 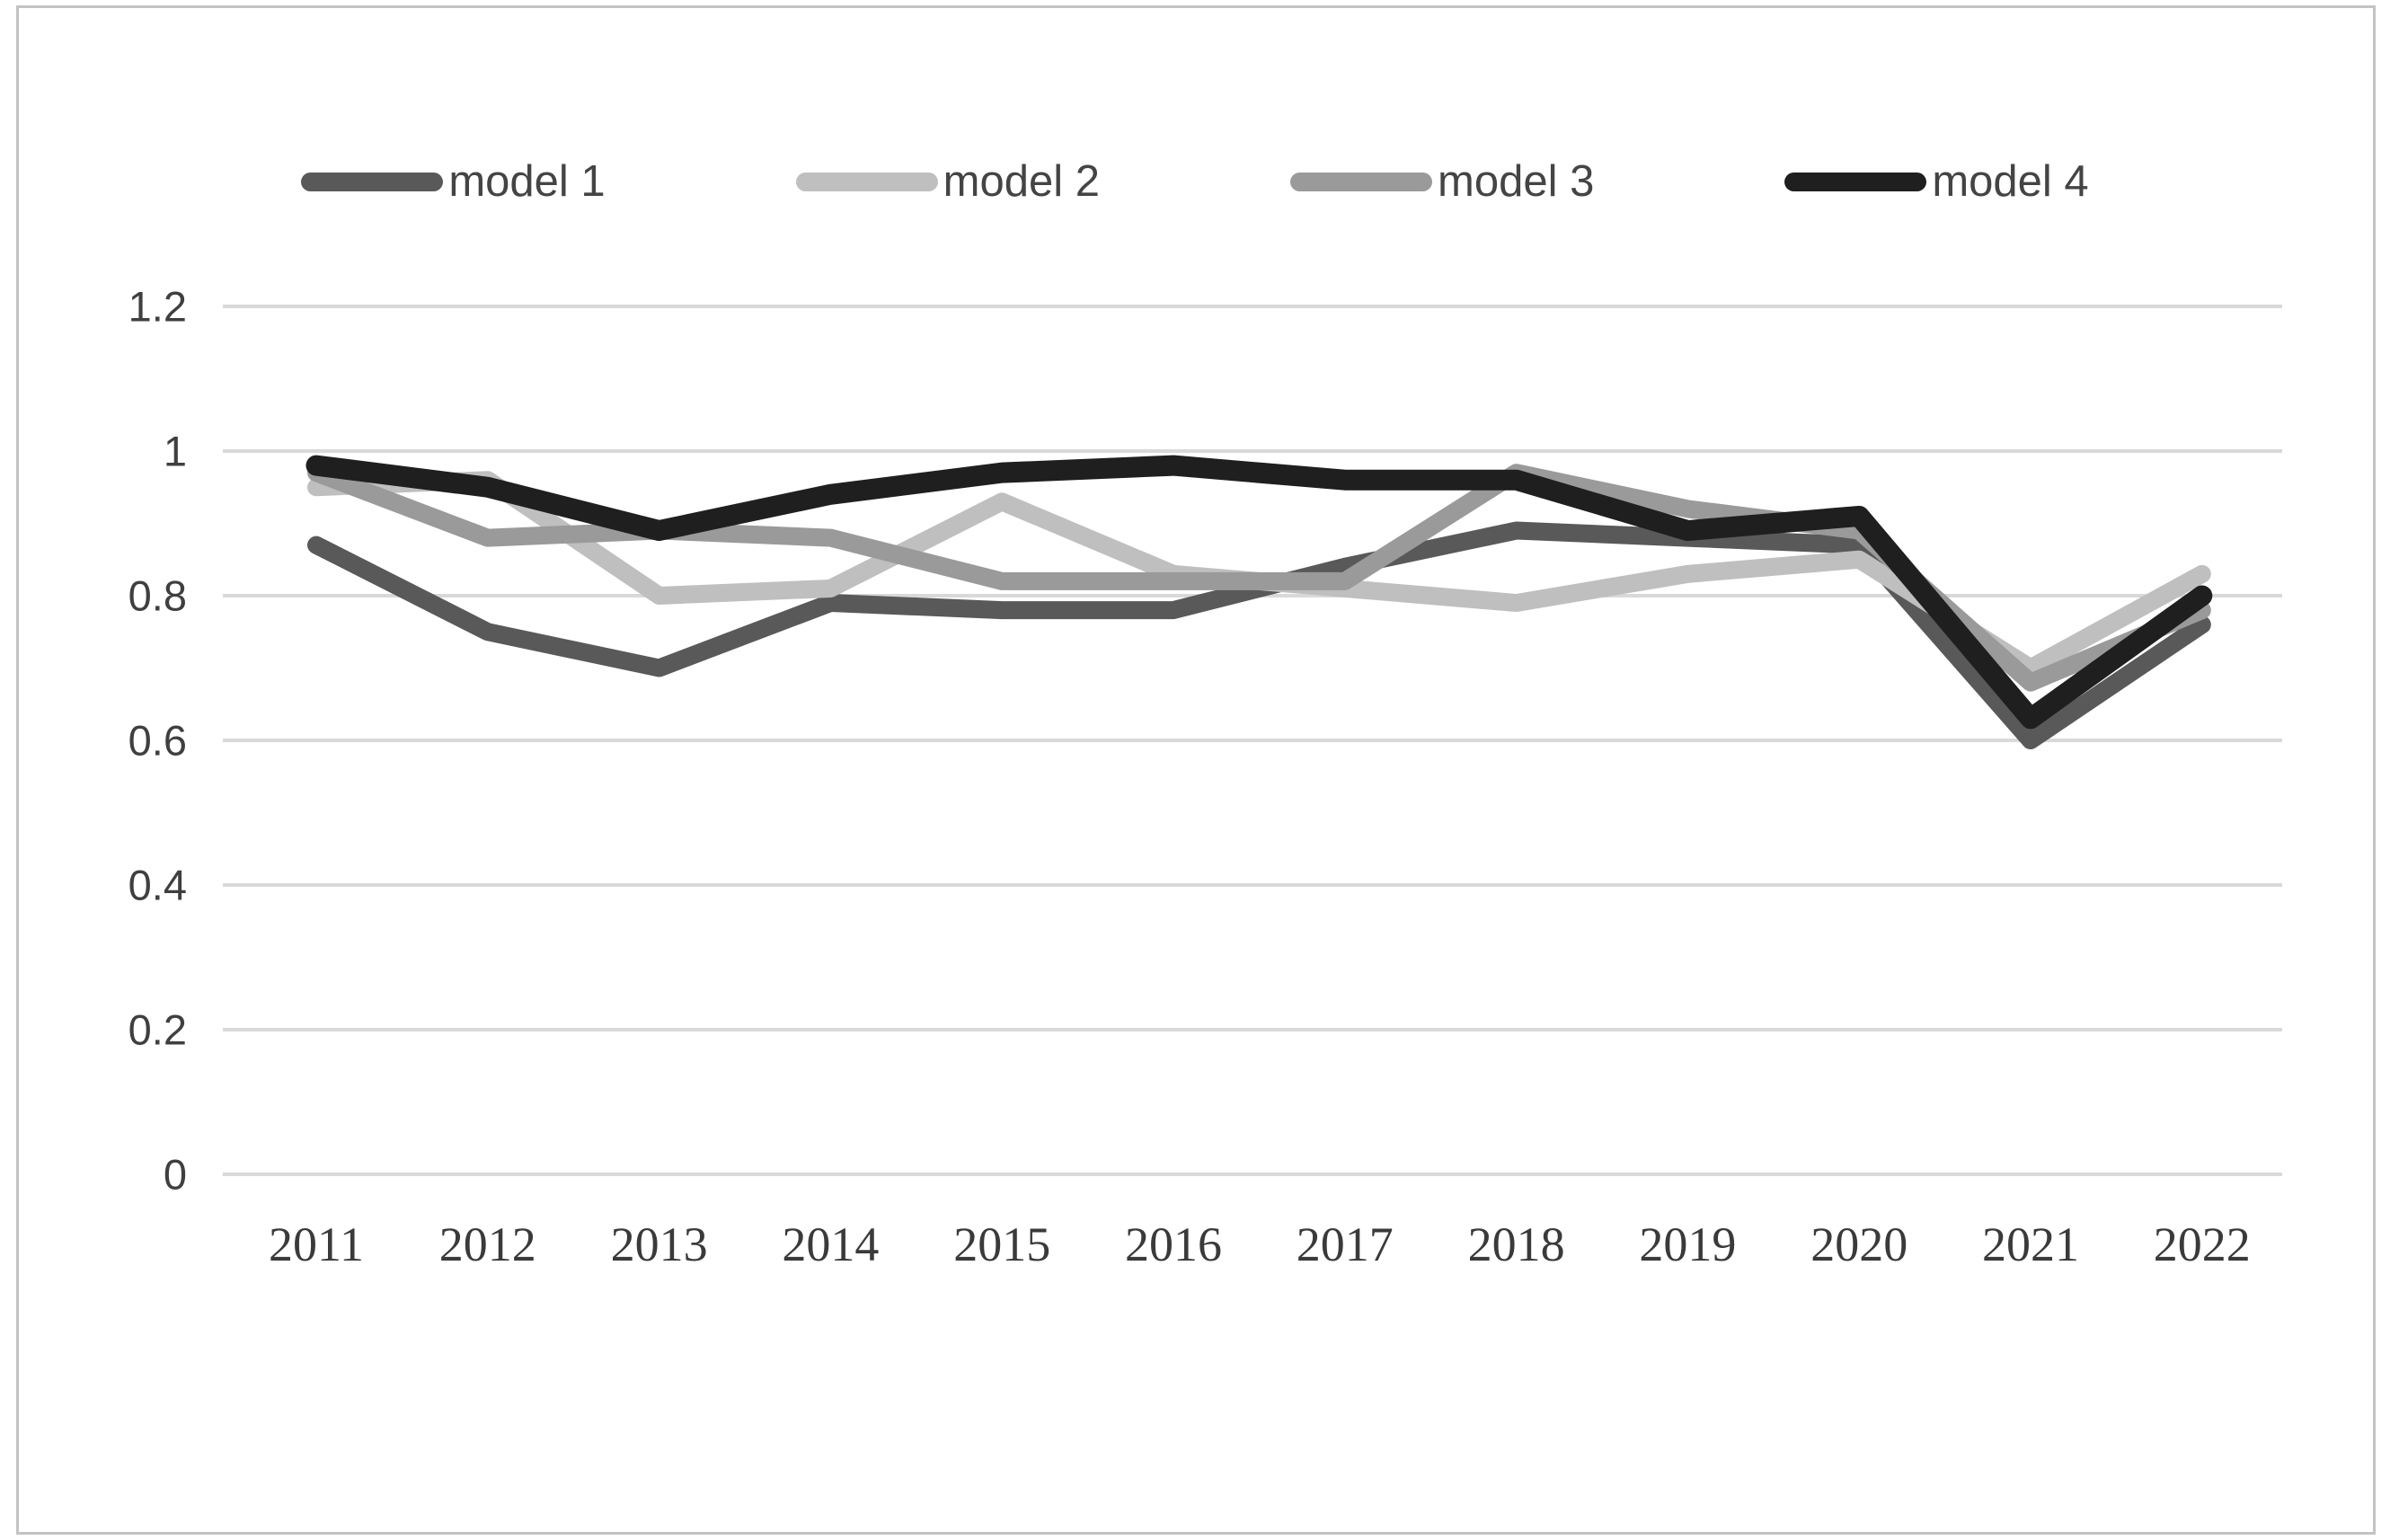 I want to click on legend-item-model-1: model 1, so click(x=453, y=181).